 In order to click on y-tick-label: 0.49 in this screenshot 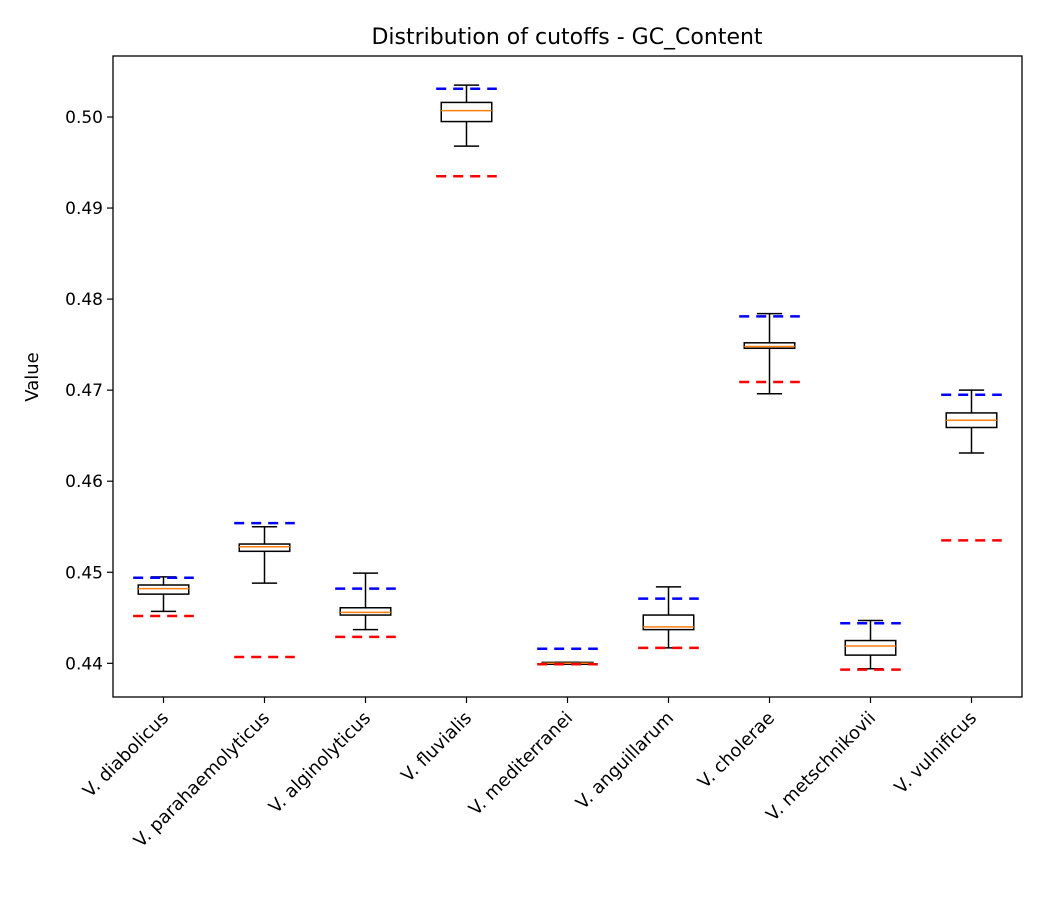, I will do `click(84, 209)`.